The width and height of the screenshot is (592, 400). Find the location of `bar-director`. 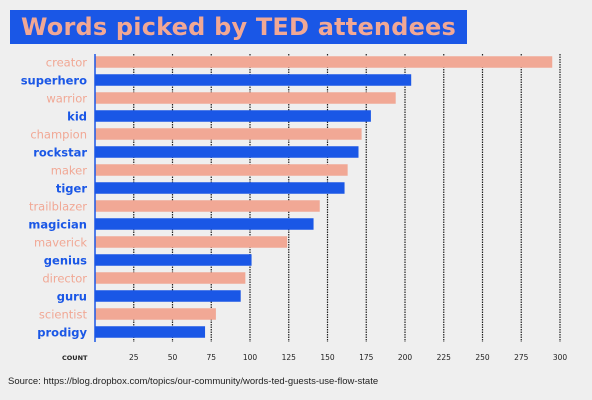

bar-director is located at coordinates (170, 278).